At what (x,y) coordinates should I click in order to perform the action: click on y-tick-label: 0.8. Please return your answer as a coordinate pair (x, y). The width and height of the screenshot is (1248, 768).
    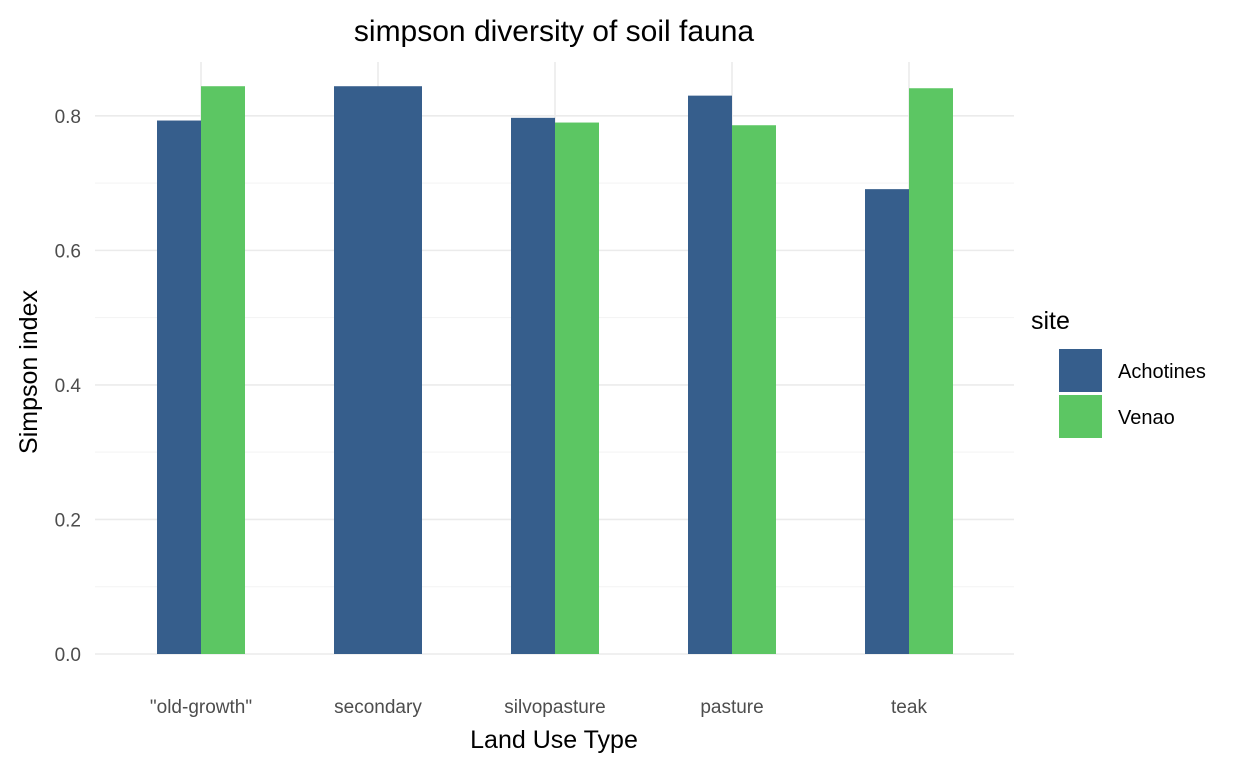
    Looking at the image, I should click on (68, 117).